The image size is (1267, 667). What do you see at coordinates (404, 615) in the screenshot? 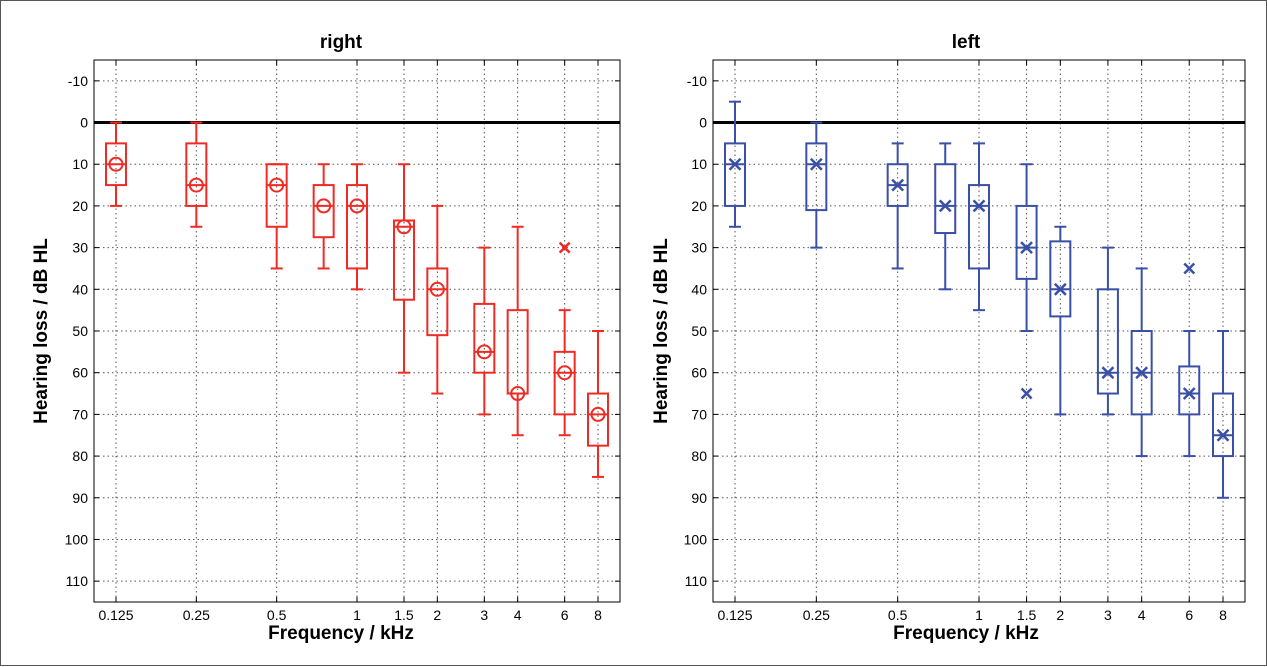
I see `x-tick-label: 1.5` at bounding box center [404, 615].